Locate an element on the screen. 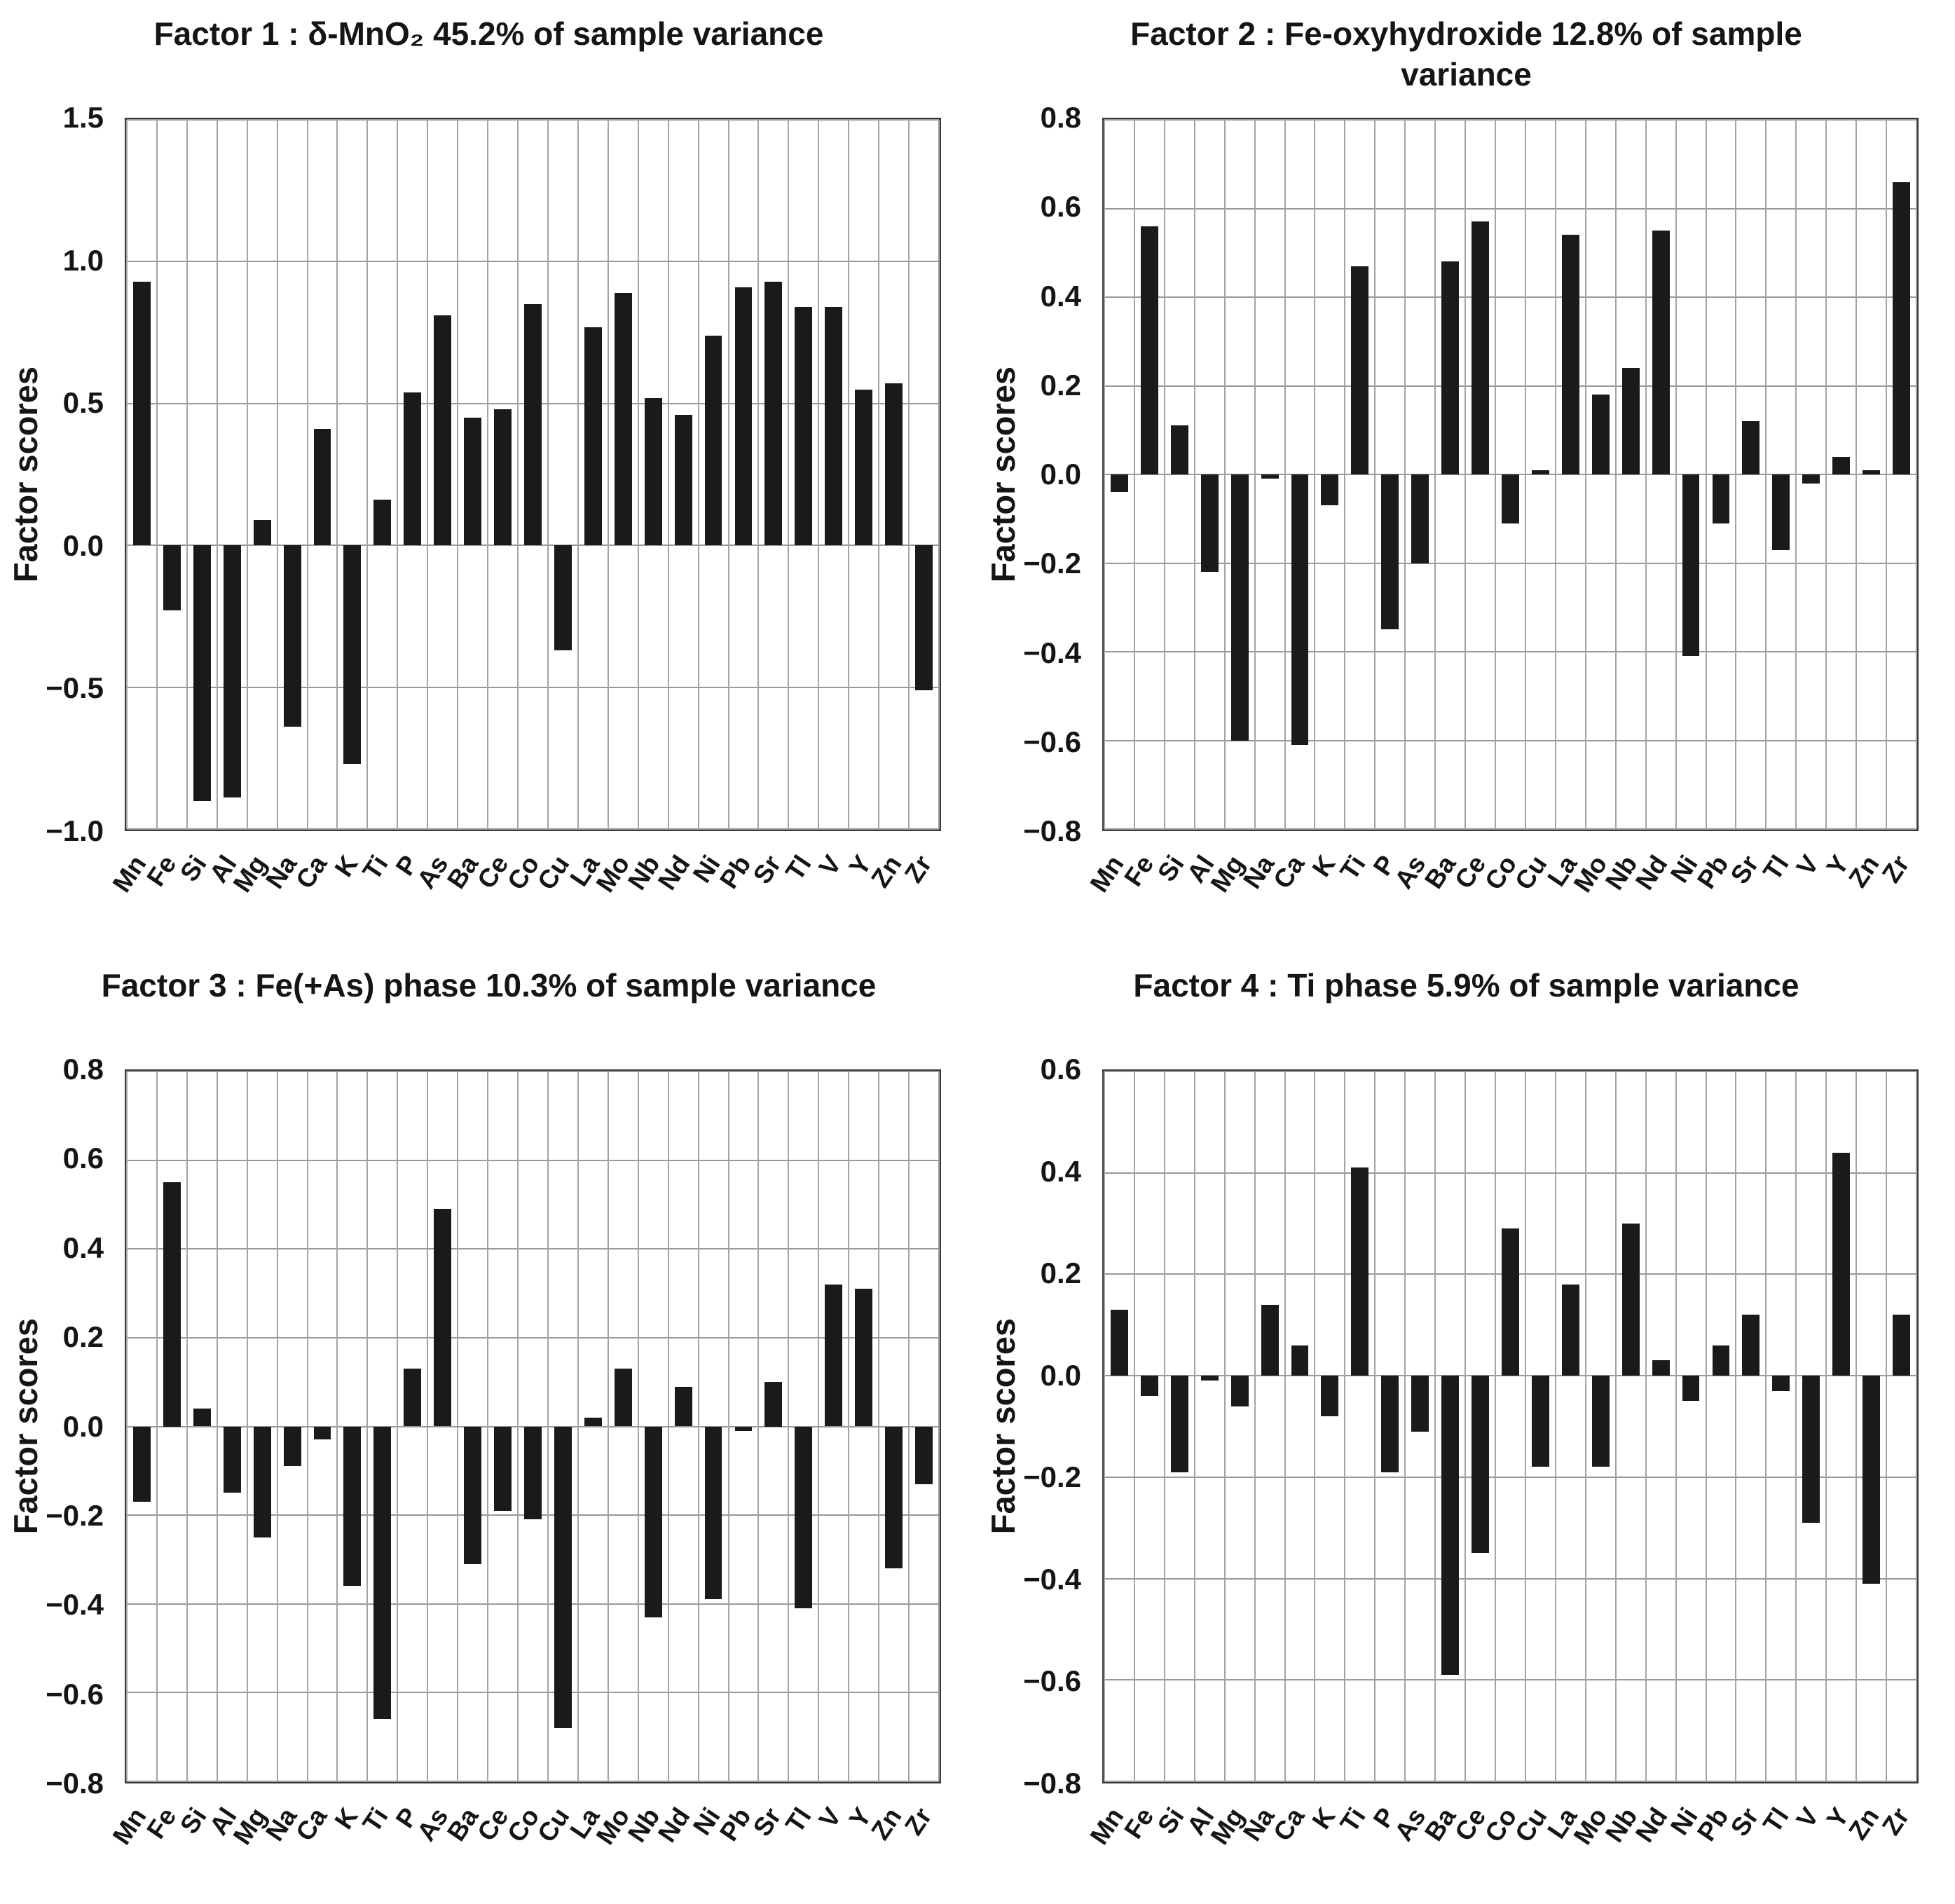  y-tick-label: −0.6 is located at coordinates (75, 1694).